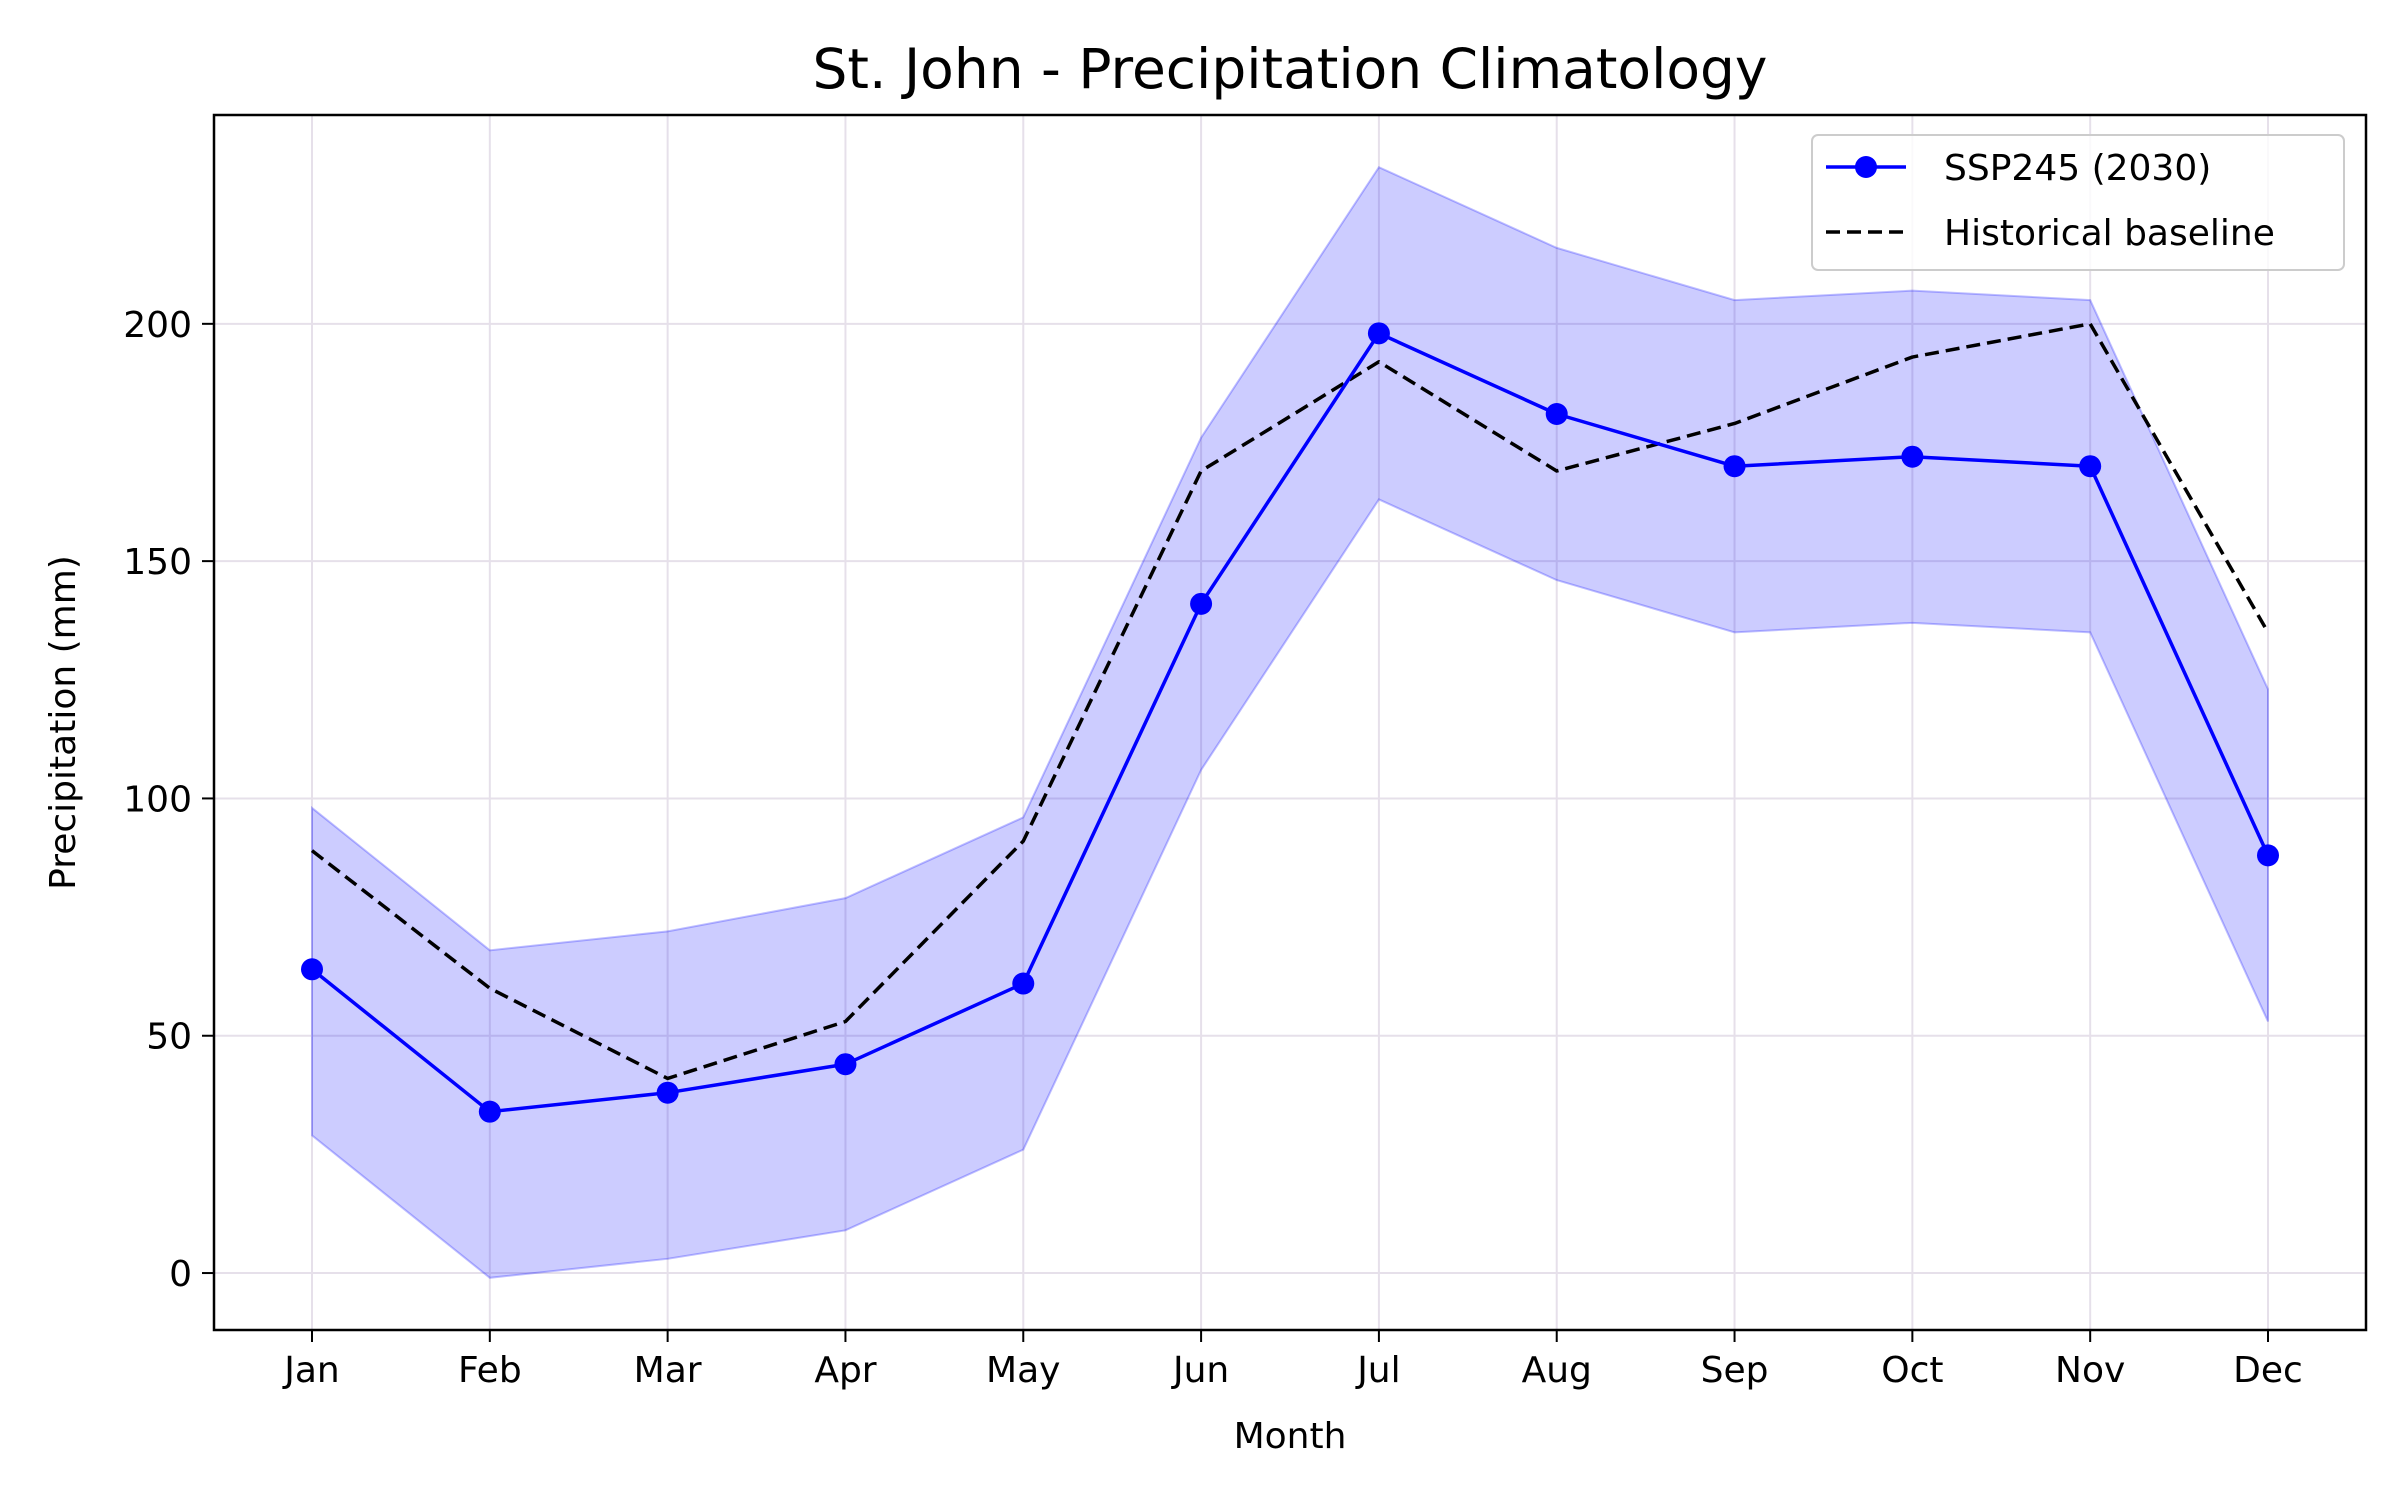 The width and height of the screenshot is (2400, 1500). Describe the element at coordinates (2077, 168) in the screenshot. I see `legend-label-ssp245: SSP245 (2030)` at that location.